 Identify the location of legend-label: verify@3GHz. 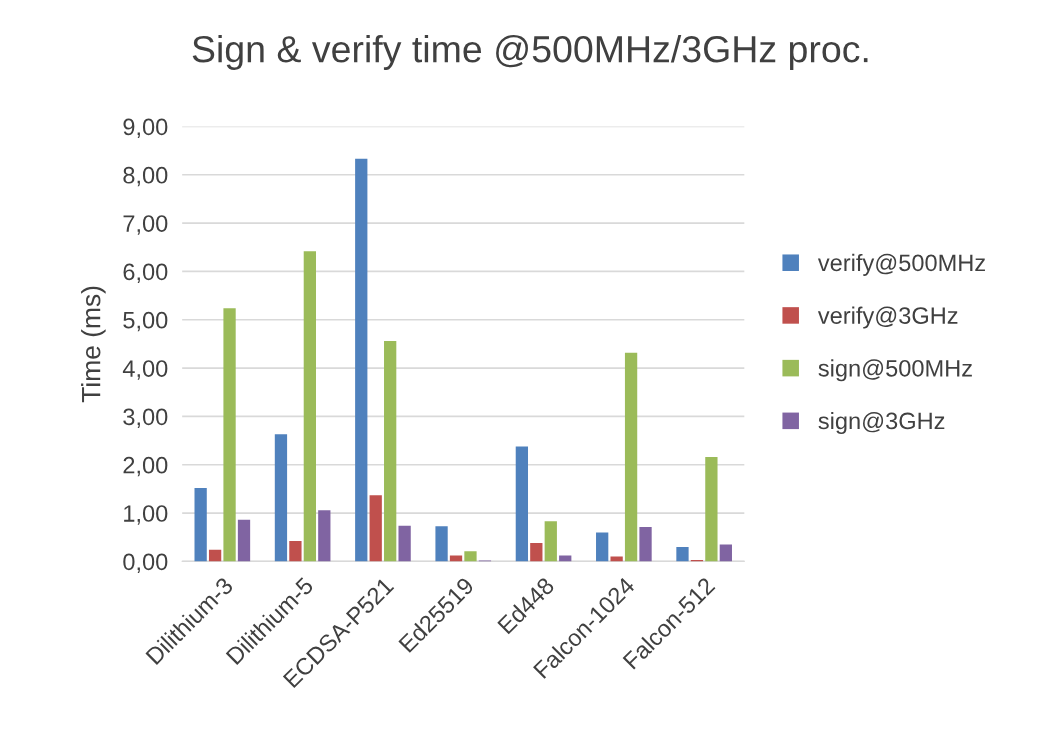
(887, 317).